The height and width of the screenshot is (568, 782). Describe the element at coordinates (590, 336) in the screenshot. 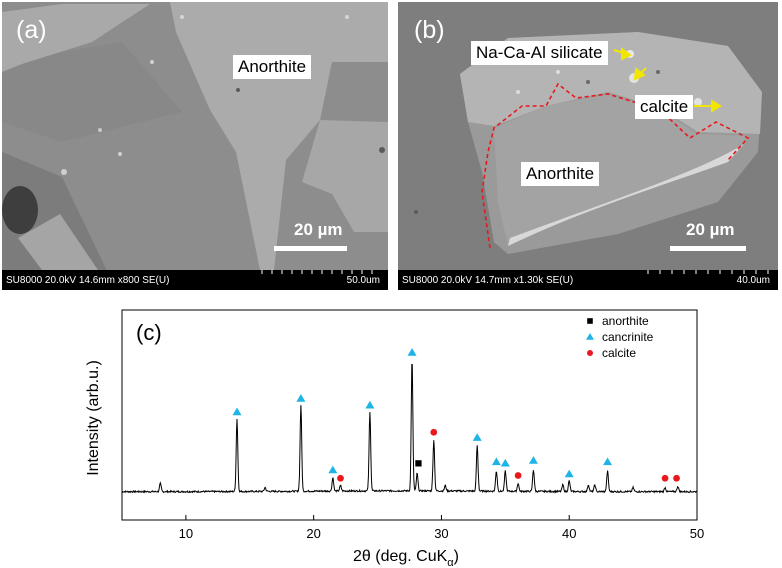

I see `legend-cancrinite-marker` at that location.